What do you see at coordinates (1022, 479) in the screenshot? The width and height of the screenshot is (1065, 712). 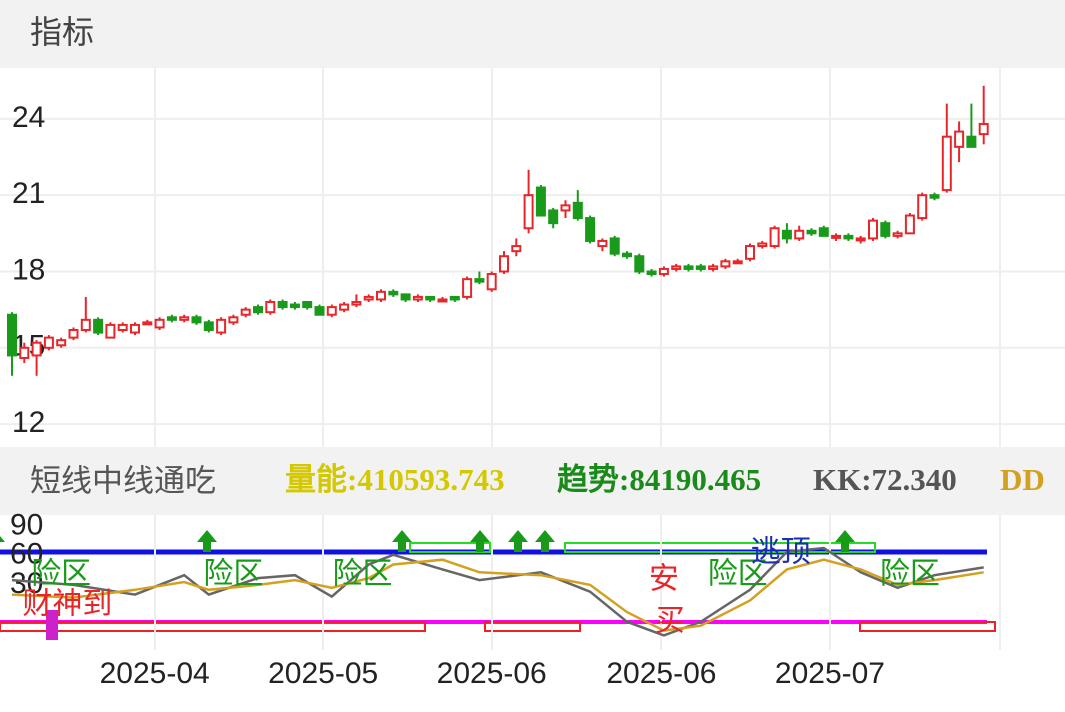 I see `legend-item: DD` at bounding box center [1022, 479].